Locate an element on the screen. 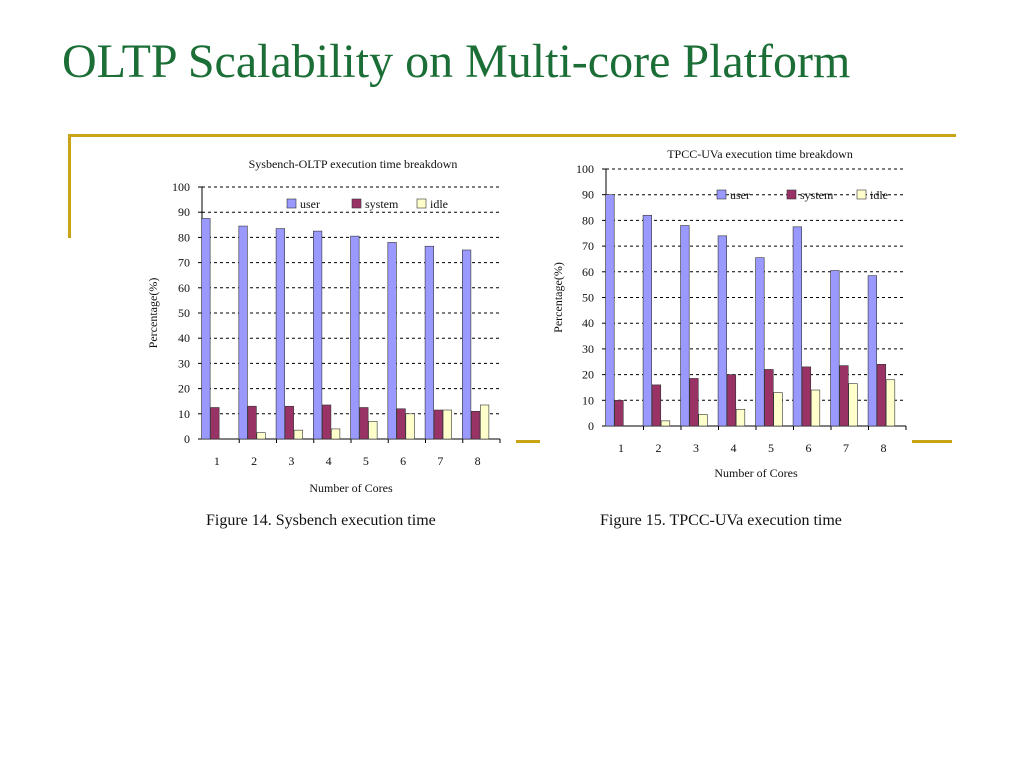 This screenshot has width=1024, height=768. accent-line-left is located at coordinates (69, 186).